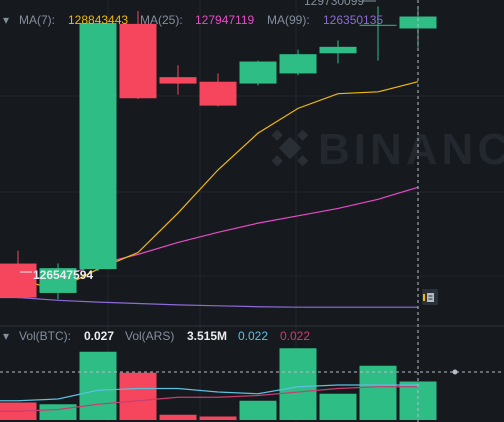 The height and width of the screenshot is (422, 504). I want to click on watermark-text: BINANCE, so click(411, 149).